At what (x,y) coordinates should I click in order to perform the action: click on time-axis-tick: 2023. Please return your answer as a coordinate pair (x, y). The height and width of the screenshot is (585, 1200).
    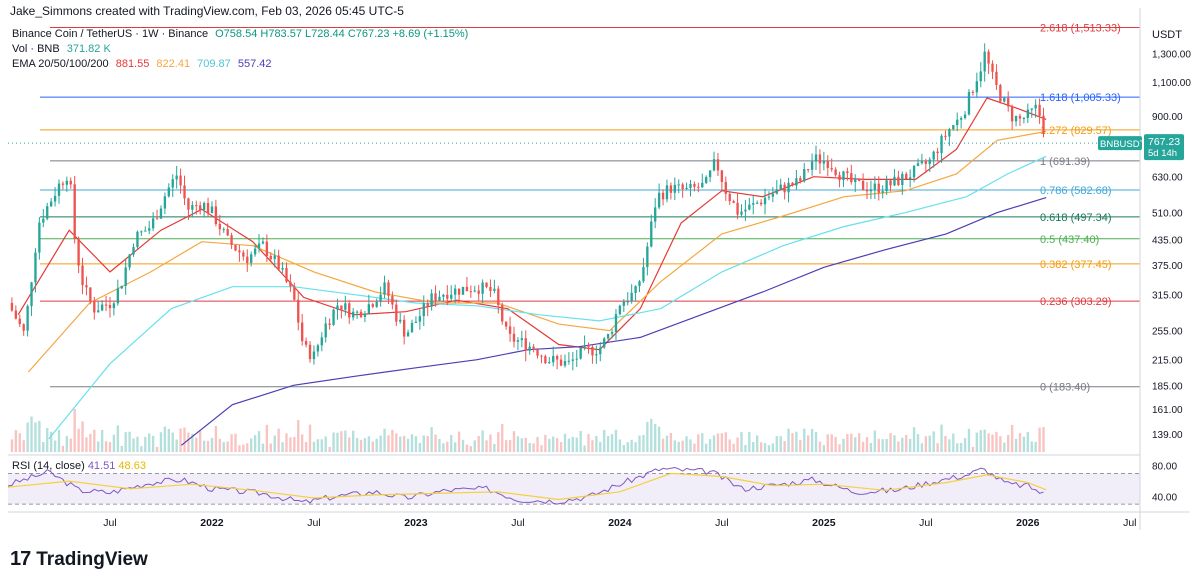
    Looking at the image, I should click on (416, 523).